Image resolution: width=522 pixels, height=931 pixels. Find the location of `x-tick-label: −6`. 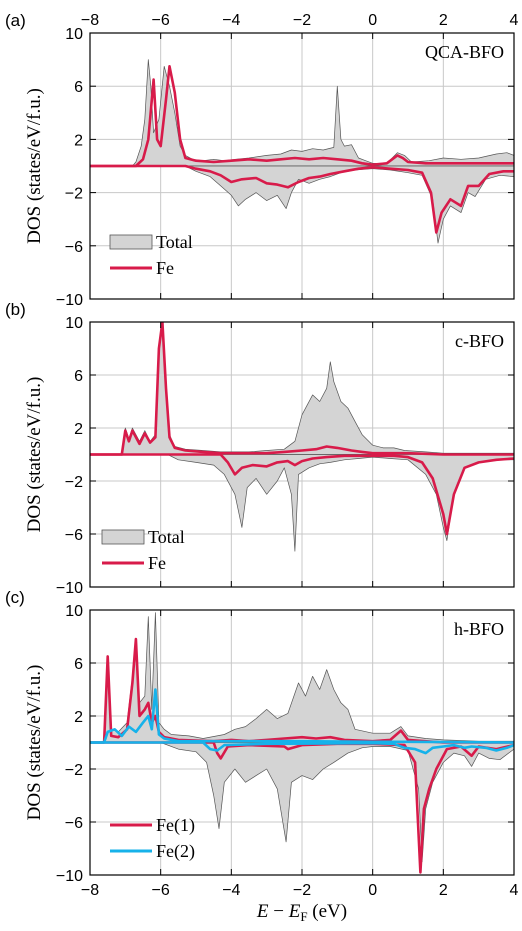

x-tick-label: −6 is located at coordinates (161, 890).